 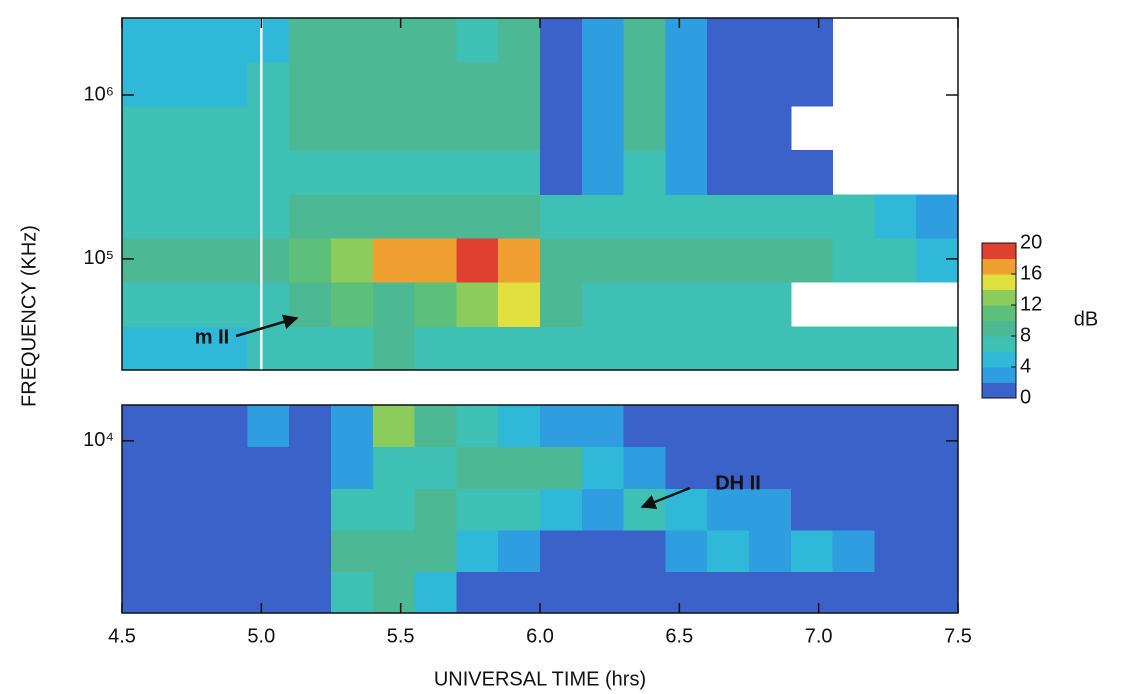 I want to click on annotation: m II, so click(x=212, y=337).